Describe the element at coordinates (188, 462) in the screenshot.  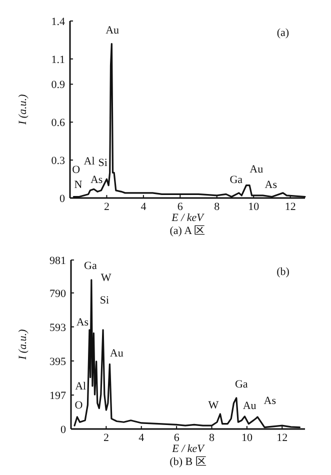
I see `text: (b) B 区` at that location.